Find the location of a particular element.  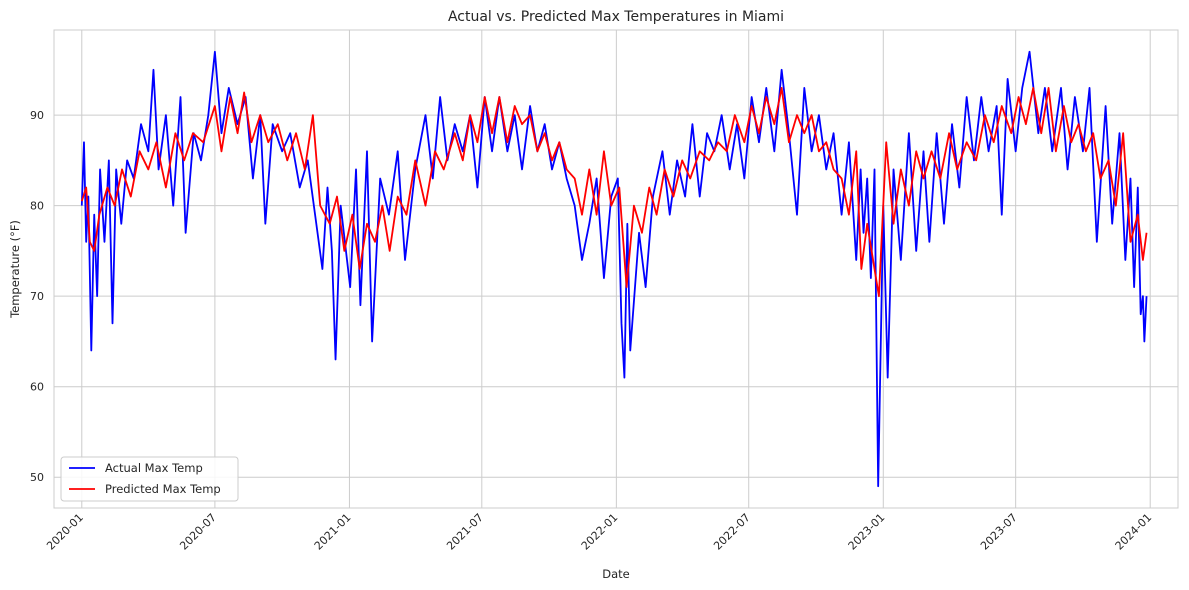

legend-label-actual: Actual Max Temp is located at coordinates (154, 468).